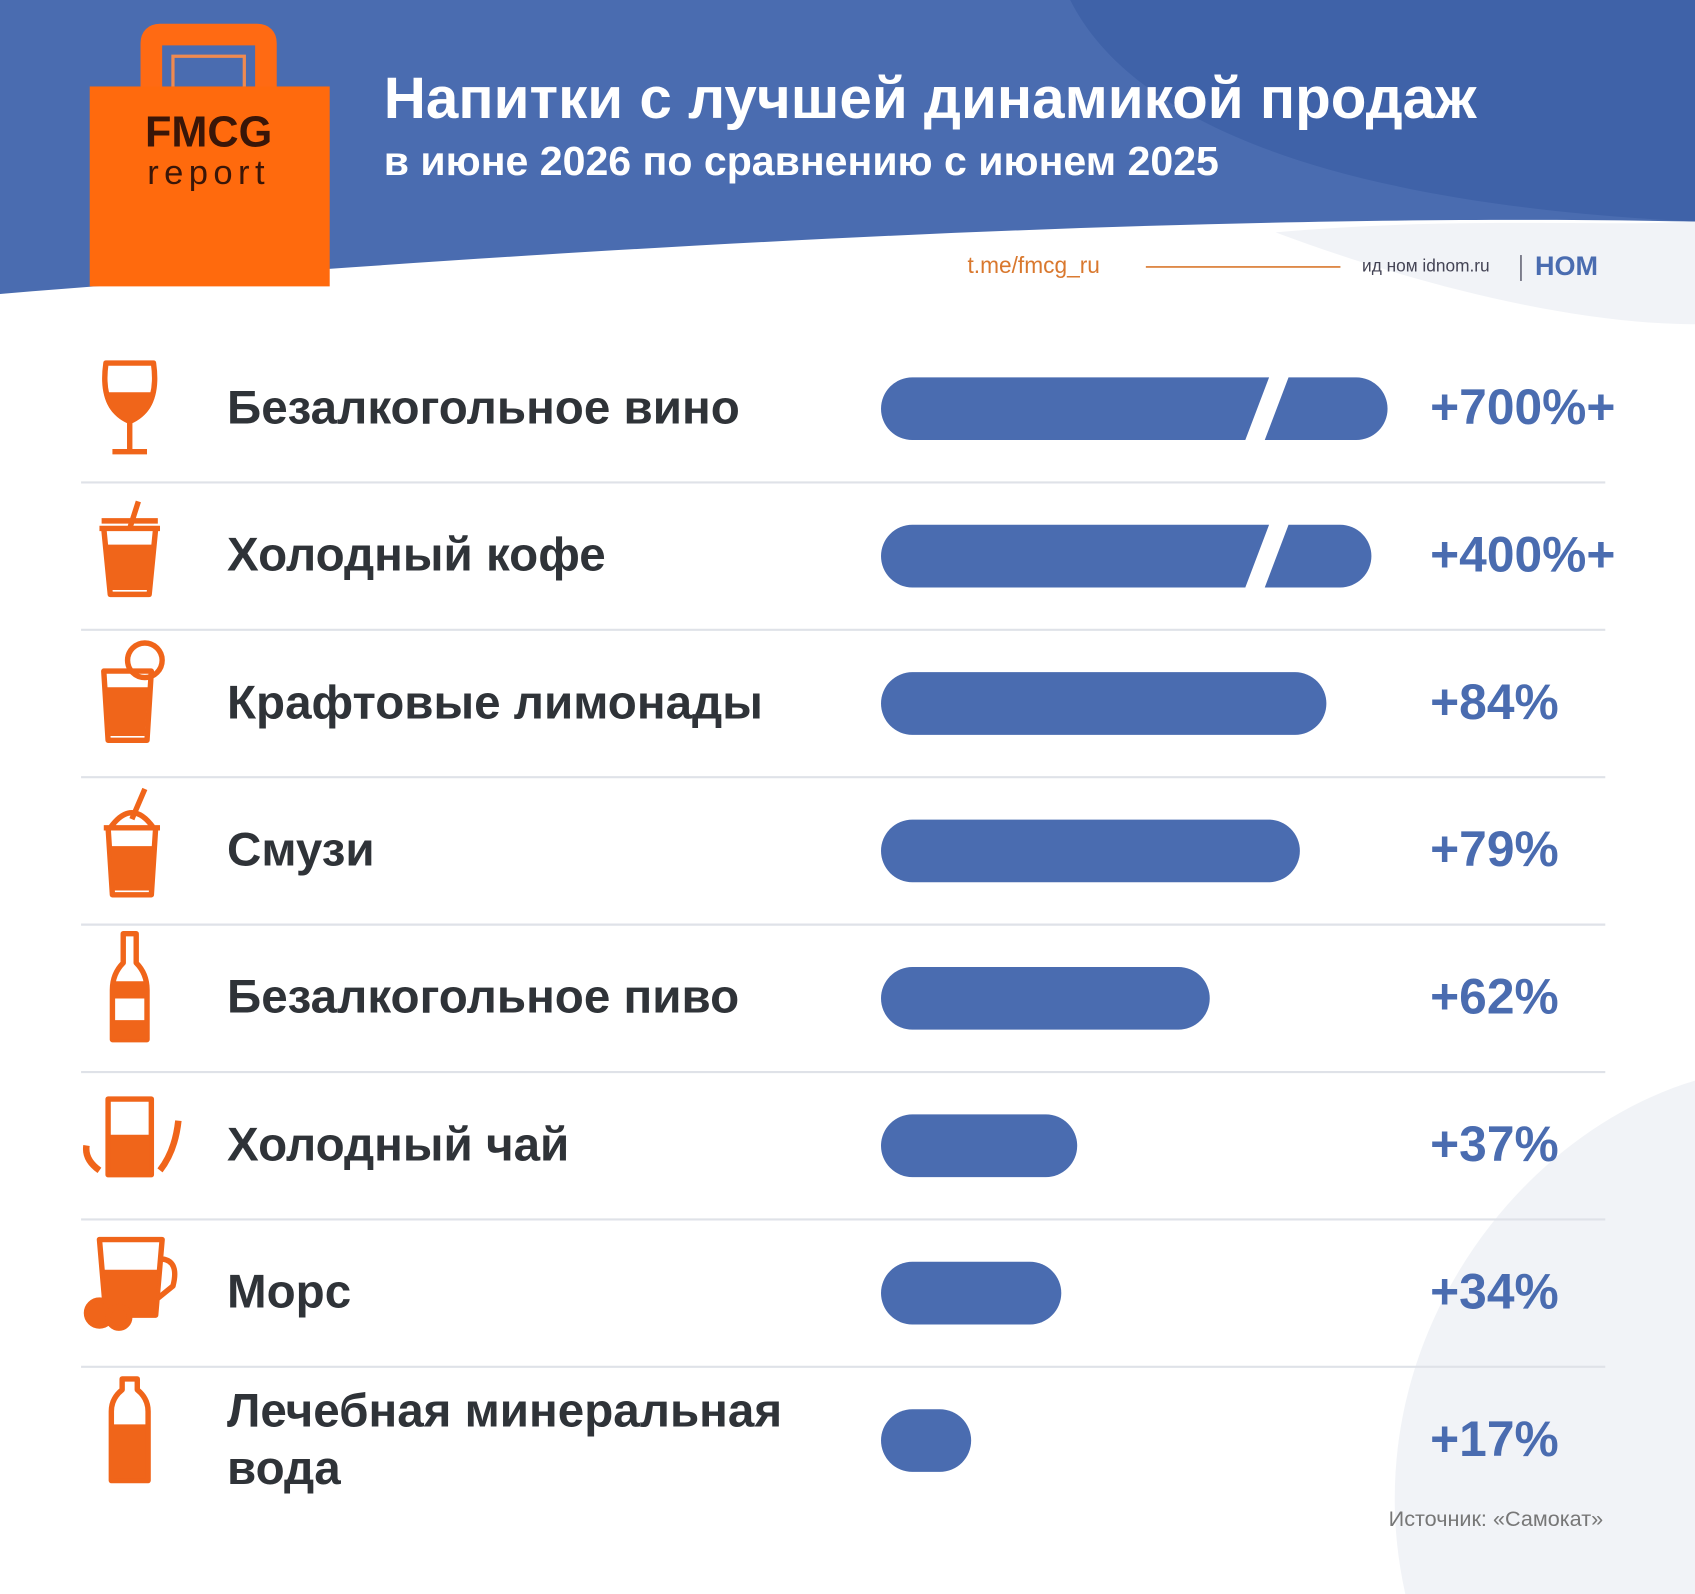 The width and height of the screenshot is (1695, 1594). I want to click on icon-mors, so click(130, 1283).